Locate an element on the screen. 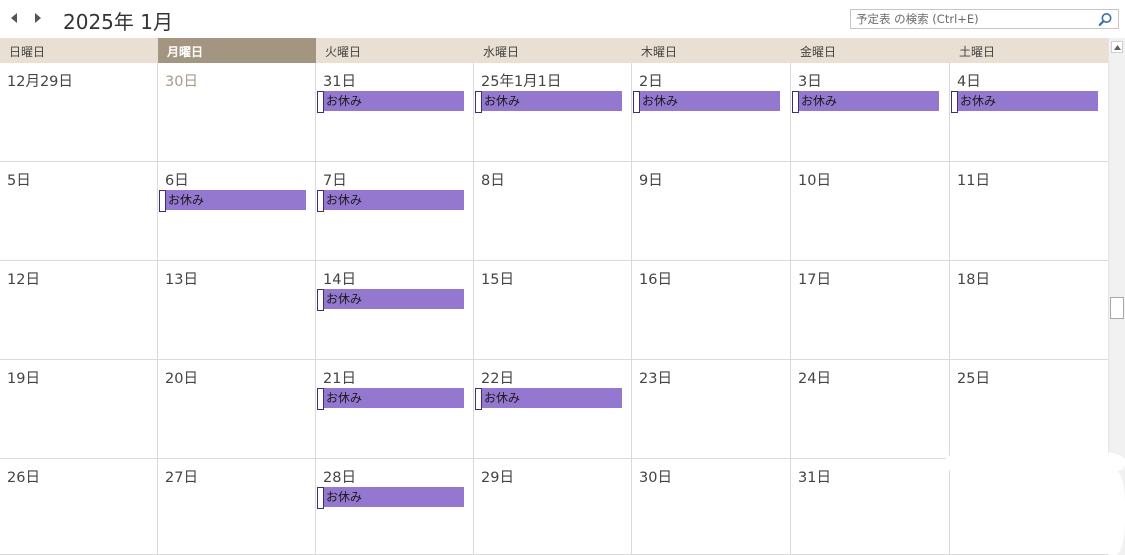  day-cell: 12日 is located at coordinates (79, 310).